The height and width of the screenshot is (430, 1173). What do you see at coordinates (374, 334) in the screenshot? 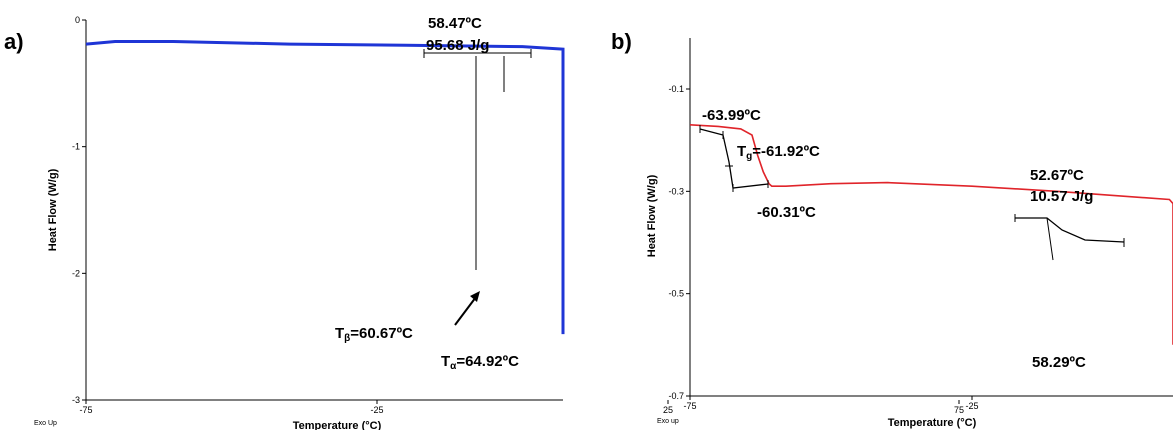
I see `panel-a-tbeta-label: Tβ=60.67ºC` at bounding box center [374, 334].